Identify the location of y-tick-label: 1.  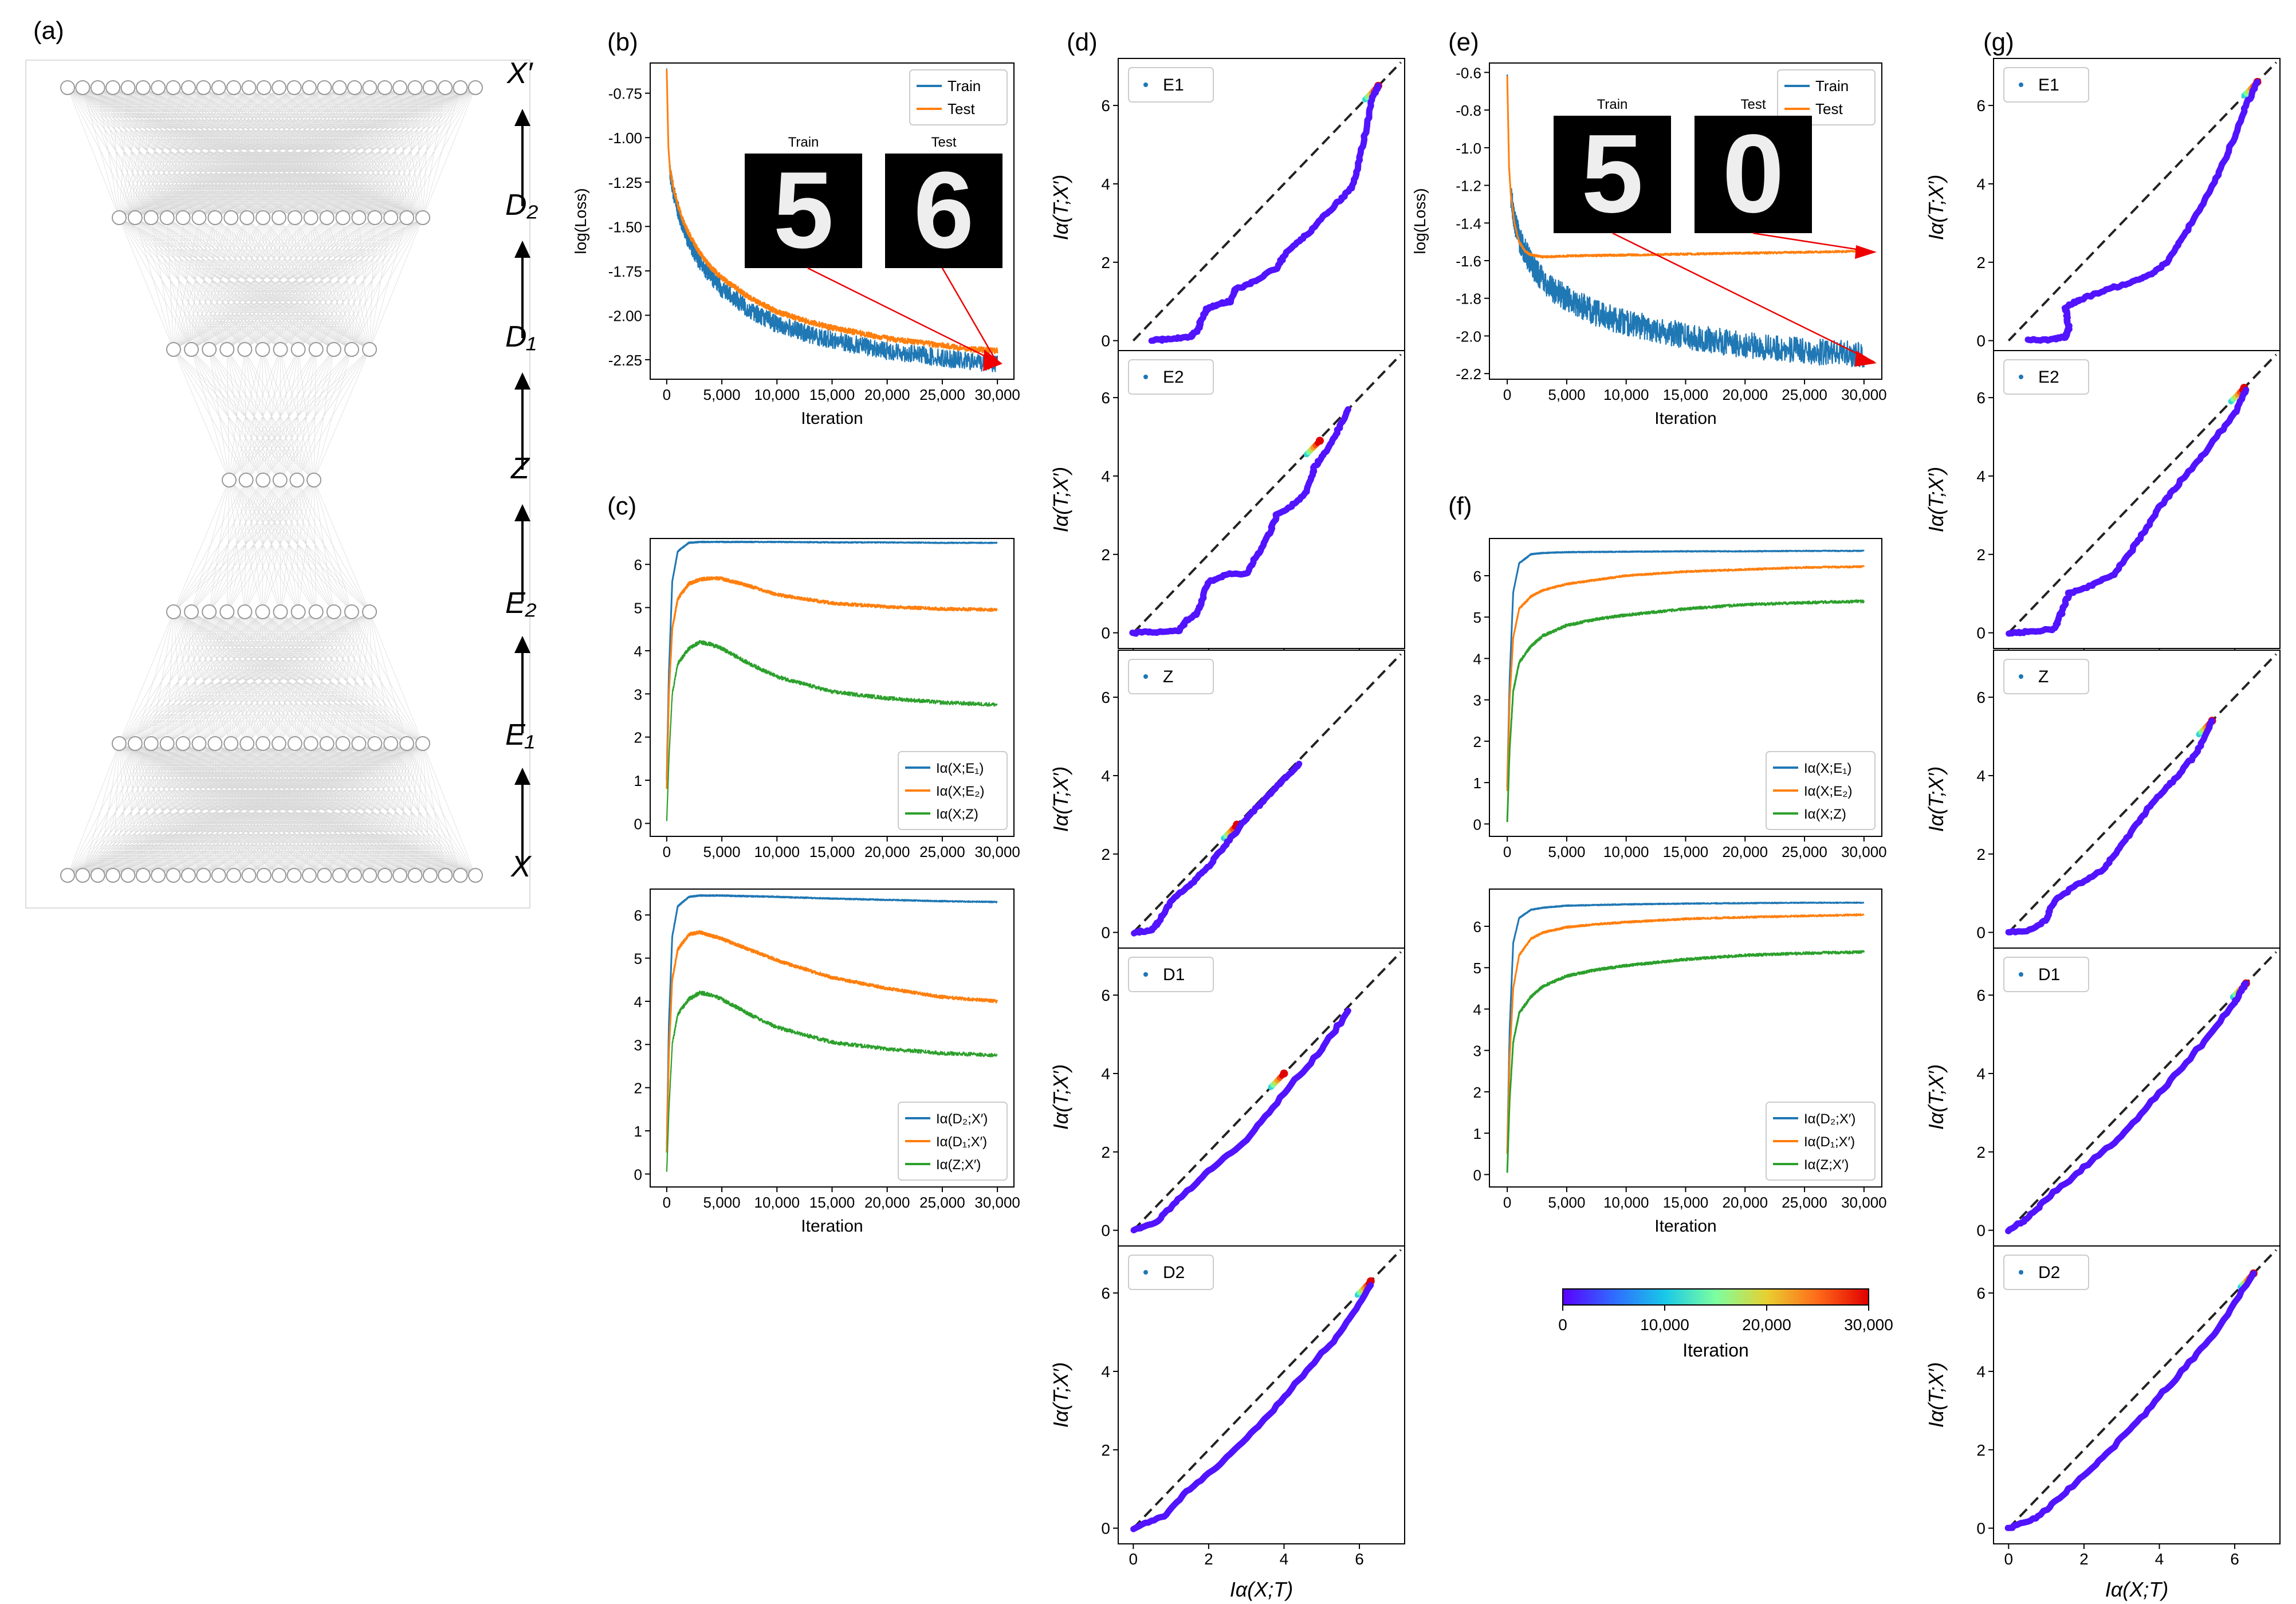
(1477, 783).